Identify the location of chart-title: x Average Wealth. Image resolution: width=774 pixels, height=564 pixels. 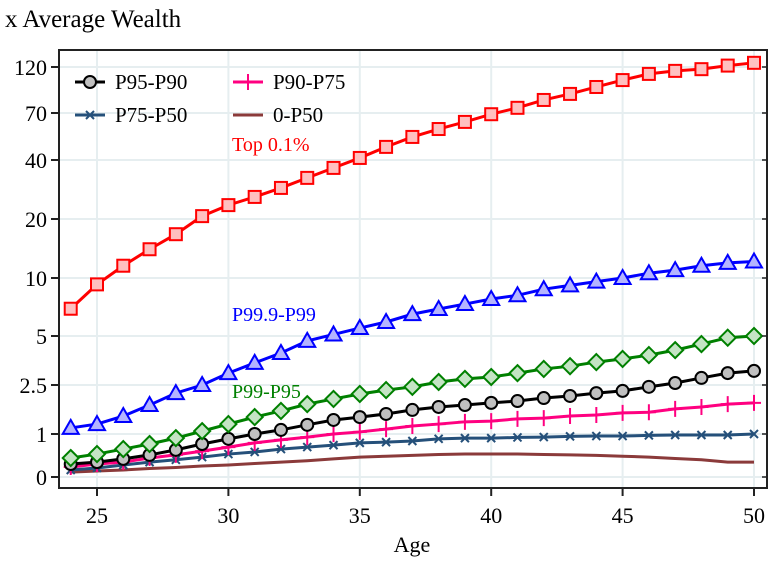
(93, 19).